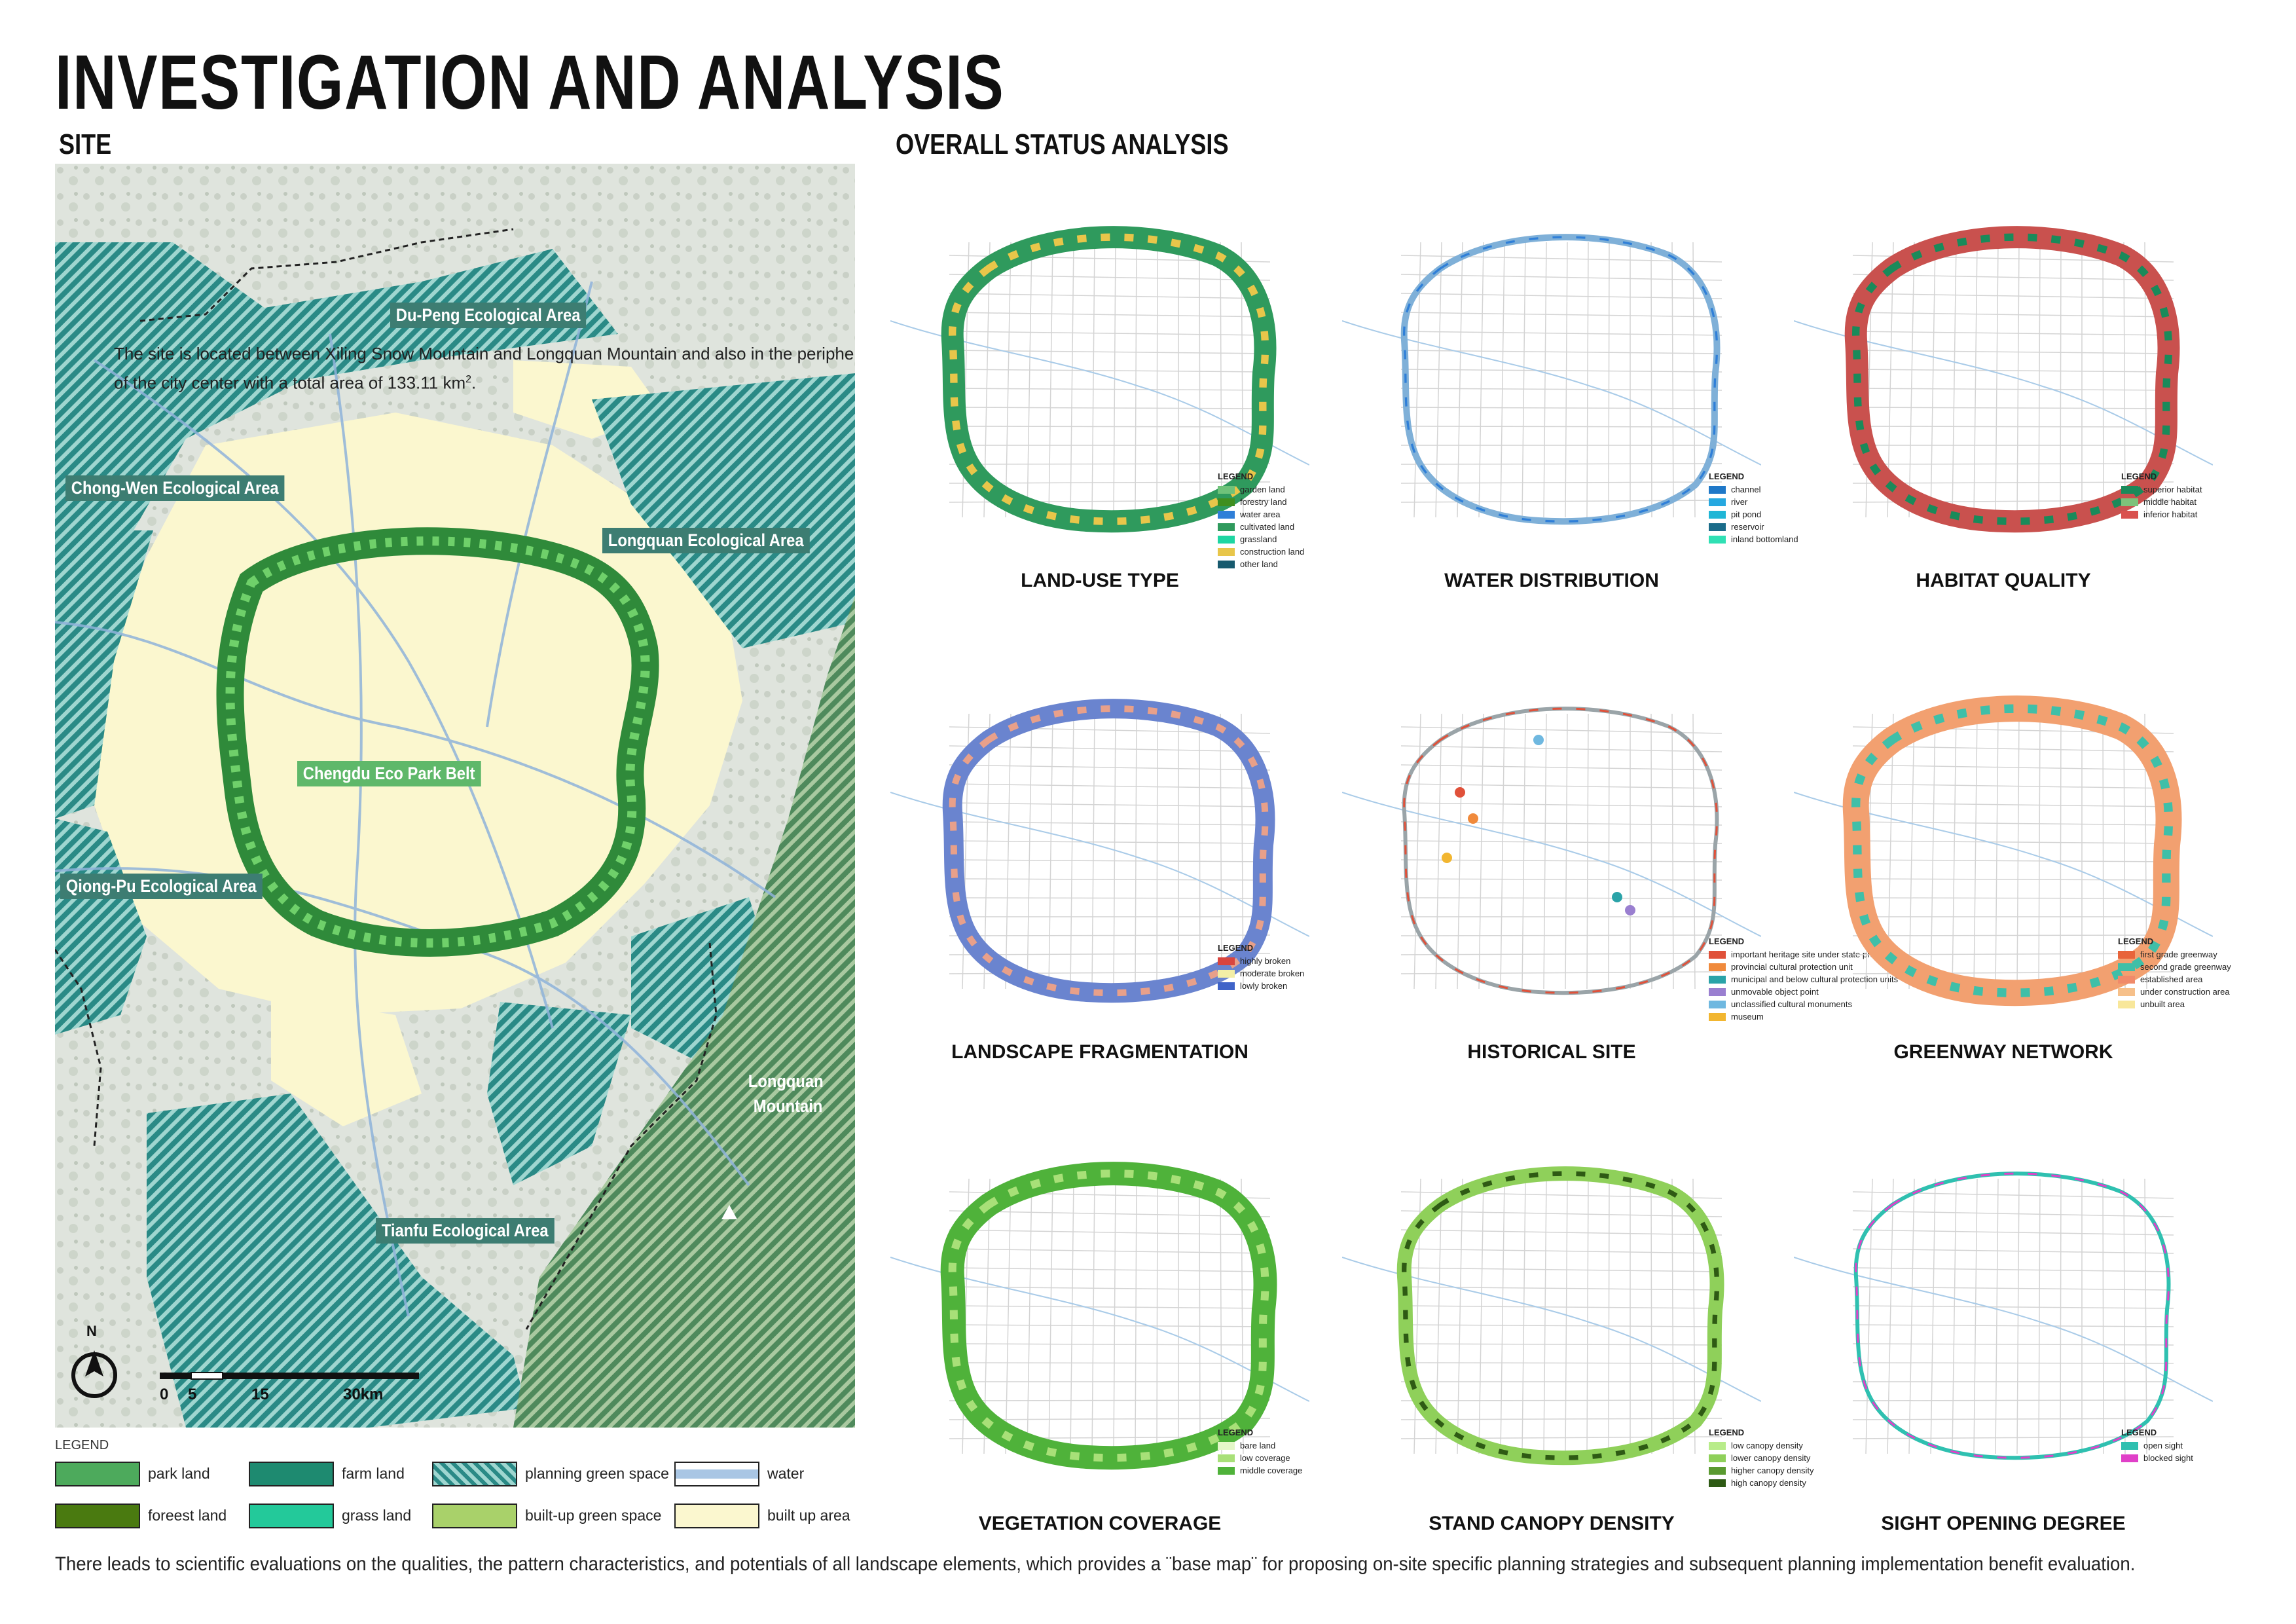  Describe the element at coordinates (1746, 489) in the screenshot. I see `panel-legend-label: channel` at that location.